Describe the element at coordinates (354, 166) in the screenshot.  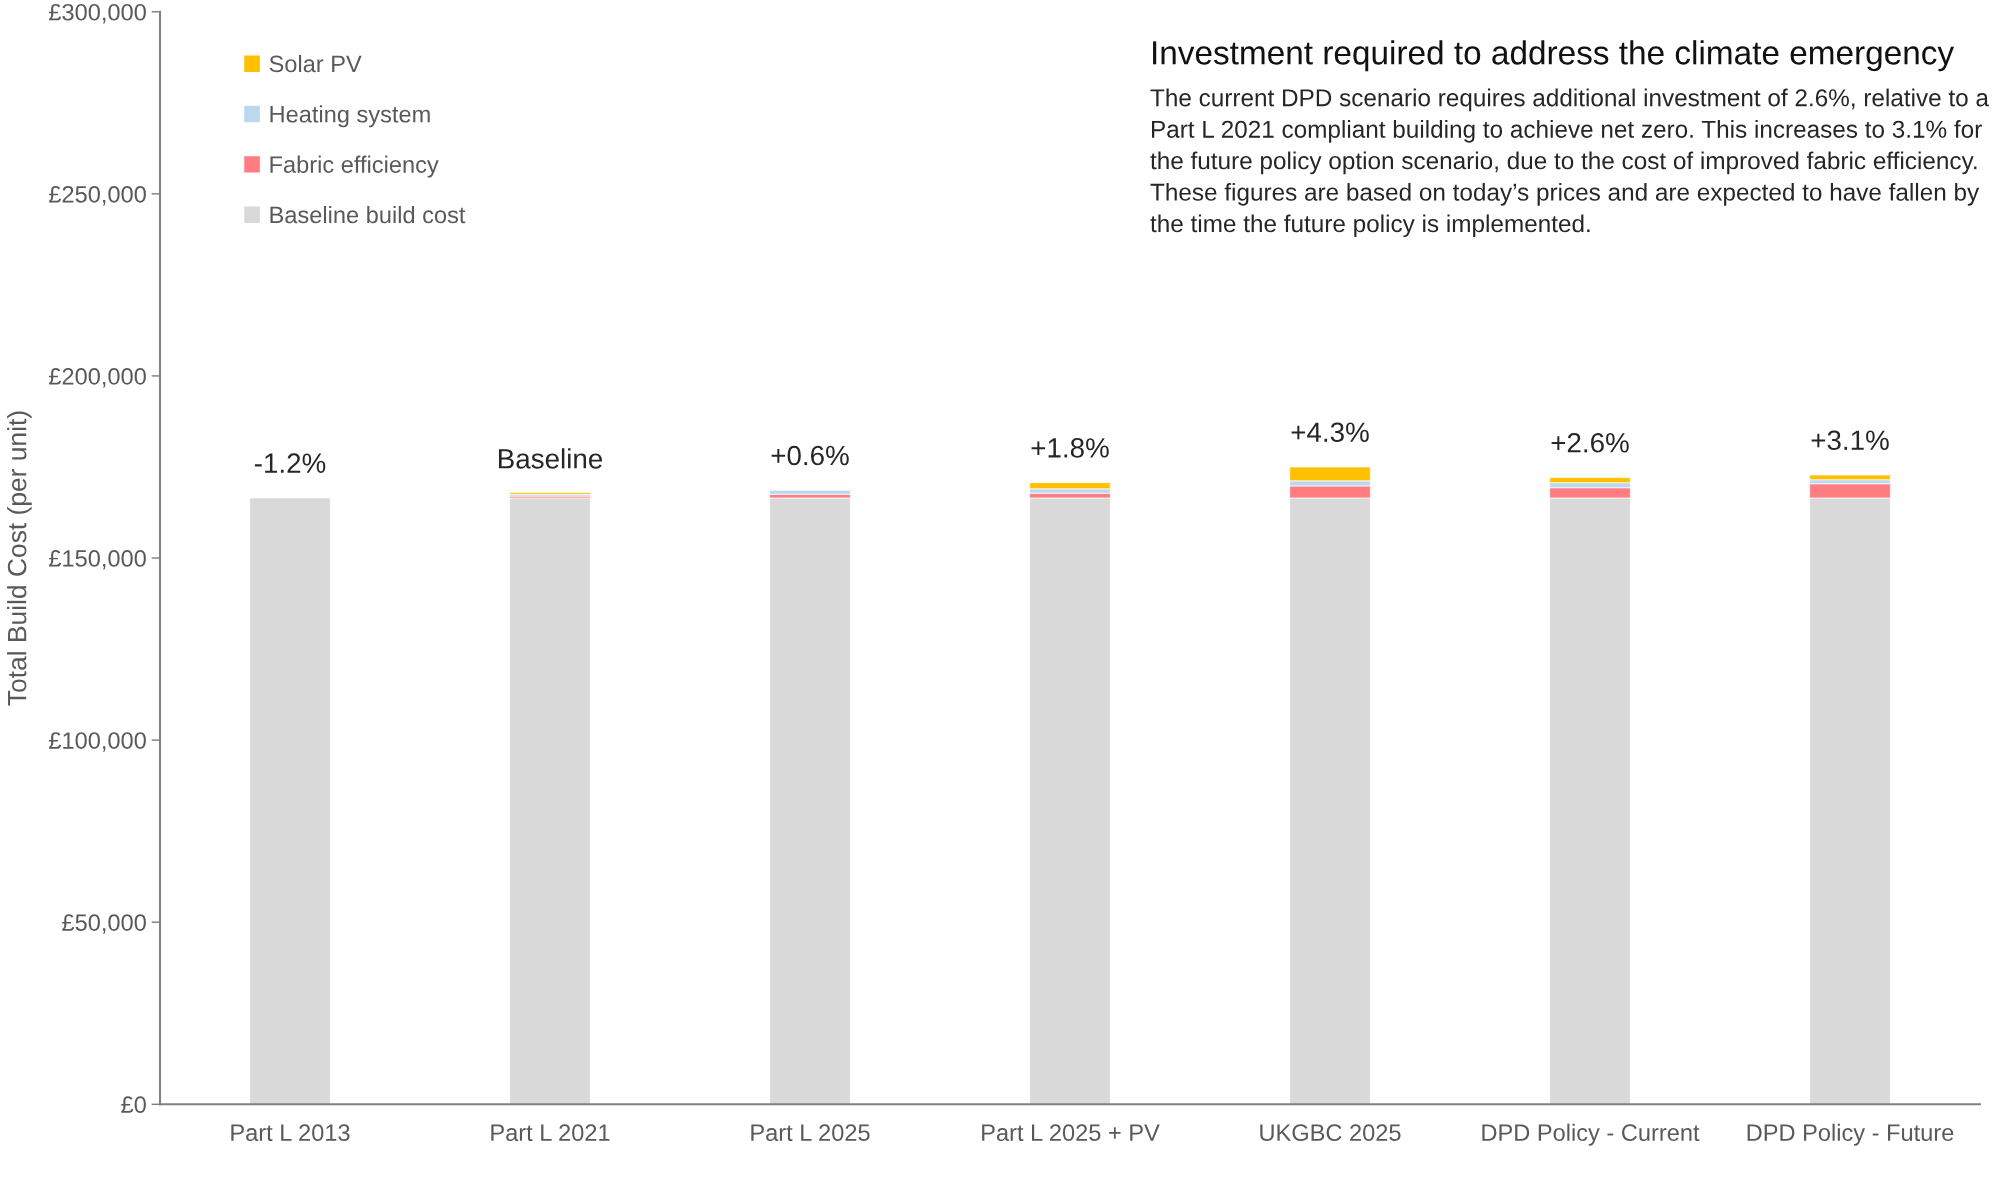
I see `legend-label: Fabric efficiency` at that location.